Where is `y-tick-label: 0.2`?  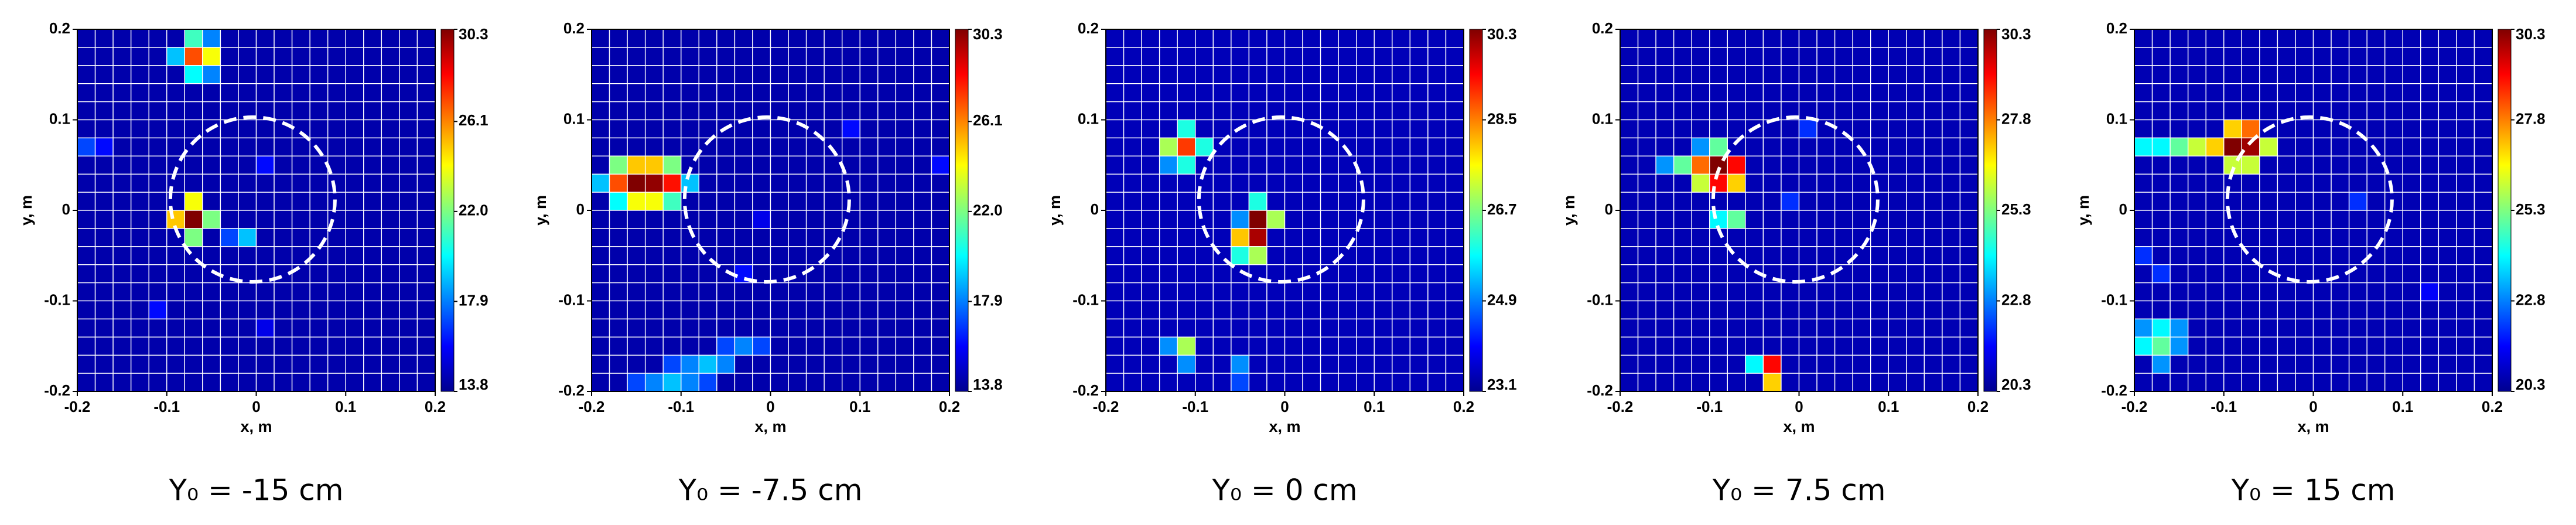
y-tick-label: 0.2 is located at coordinates (1089, 28).